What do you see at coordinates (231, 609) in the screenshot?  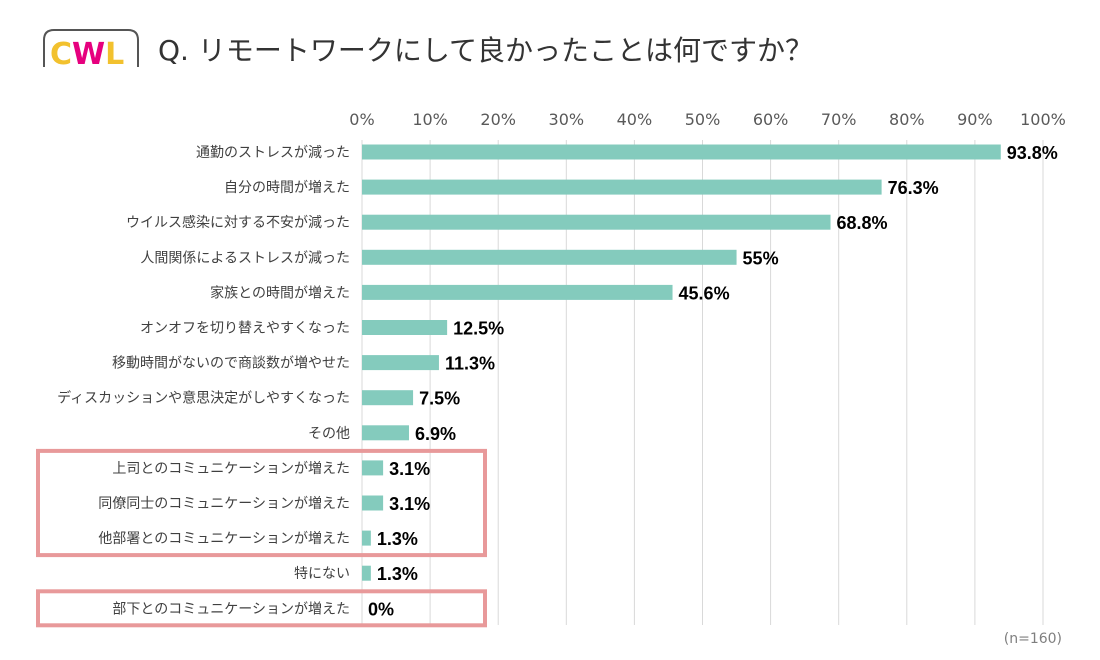 I see `category-label: 部下とのコミュニケーションが増えた` at bounding box center [231, 609].